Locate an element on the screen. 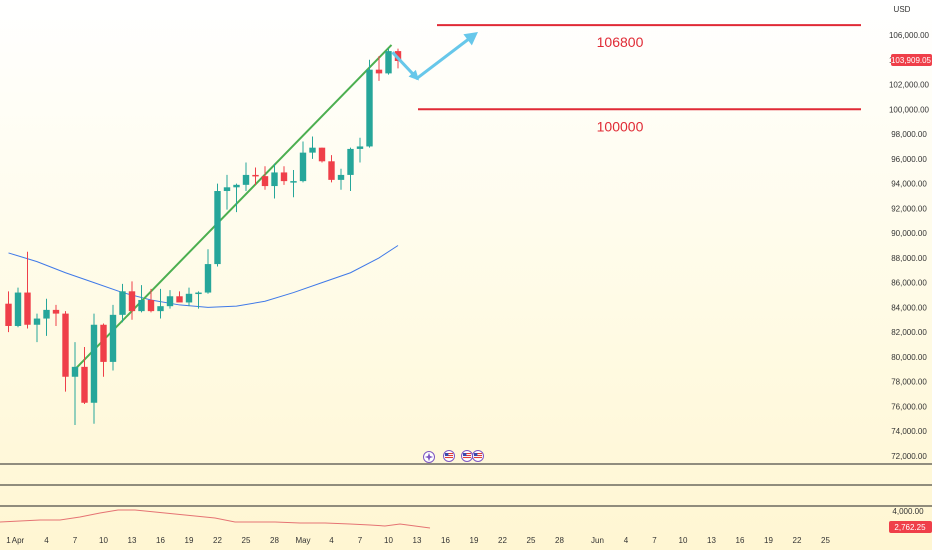 Image resolution: width=932 pixels, height=555 pixels. last-price-badge is located at coordinates (911, 60).